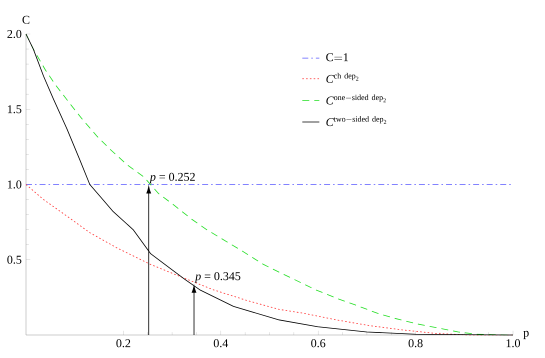 This screenshot has height=358, width=545. Describe the element at coordinates (356, 99) in the screenshot. I see `legend-label: $\mathit{C}^{\mathrm{one}-\mathrm{sided\ dep}_{\mathrm{2}}}$` at that location.